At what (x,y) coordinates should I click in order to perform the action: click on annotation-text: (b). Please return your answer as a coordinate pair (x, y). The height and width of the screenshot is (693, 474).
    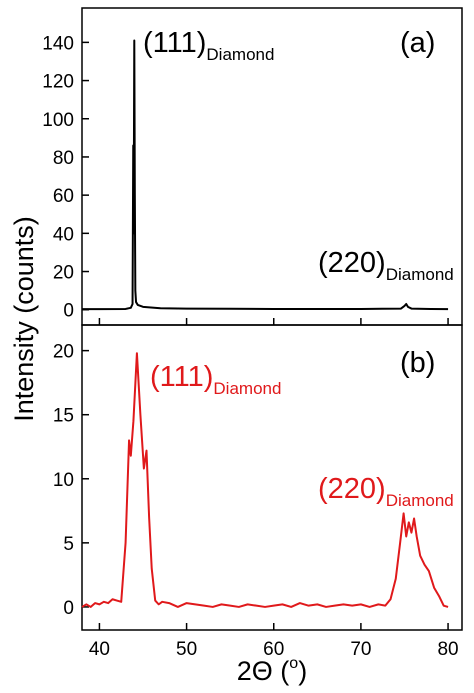
    Looking at the image, I should click on (417, 363).